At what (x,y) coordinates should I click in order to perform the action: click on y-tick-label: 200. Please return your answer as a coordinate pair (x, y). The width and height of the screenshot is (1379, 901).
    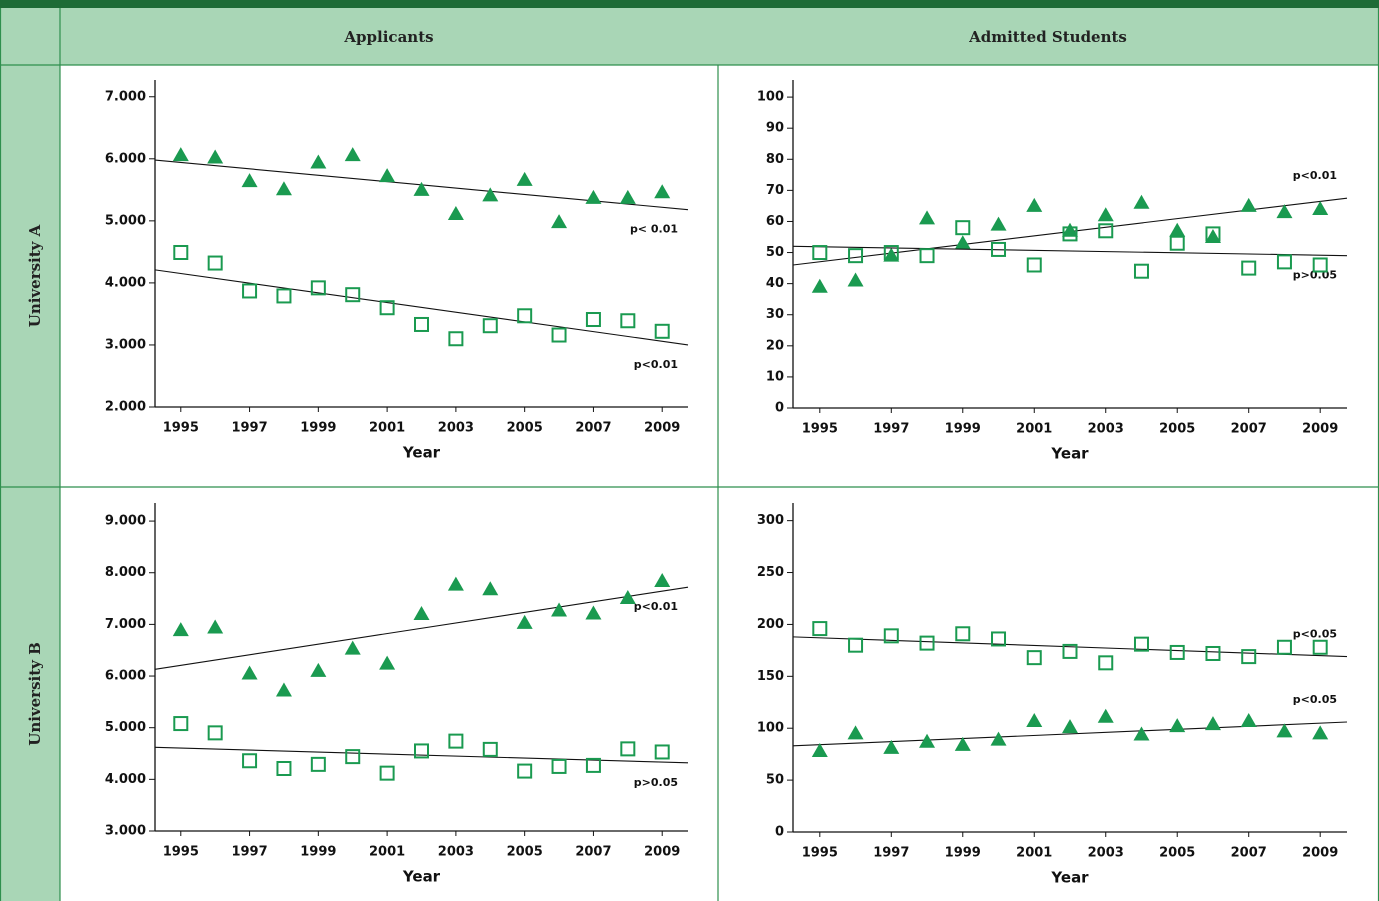
    Looking at the image, I should click on (770, 624).